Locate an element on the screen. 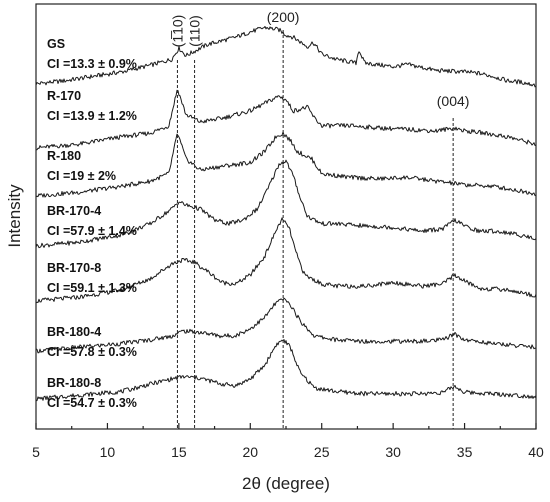 The width and height of the screenshot is (550, 502). sample-name-br-170-8: BR-170-8 is located at coordinates (74, 268).